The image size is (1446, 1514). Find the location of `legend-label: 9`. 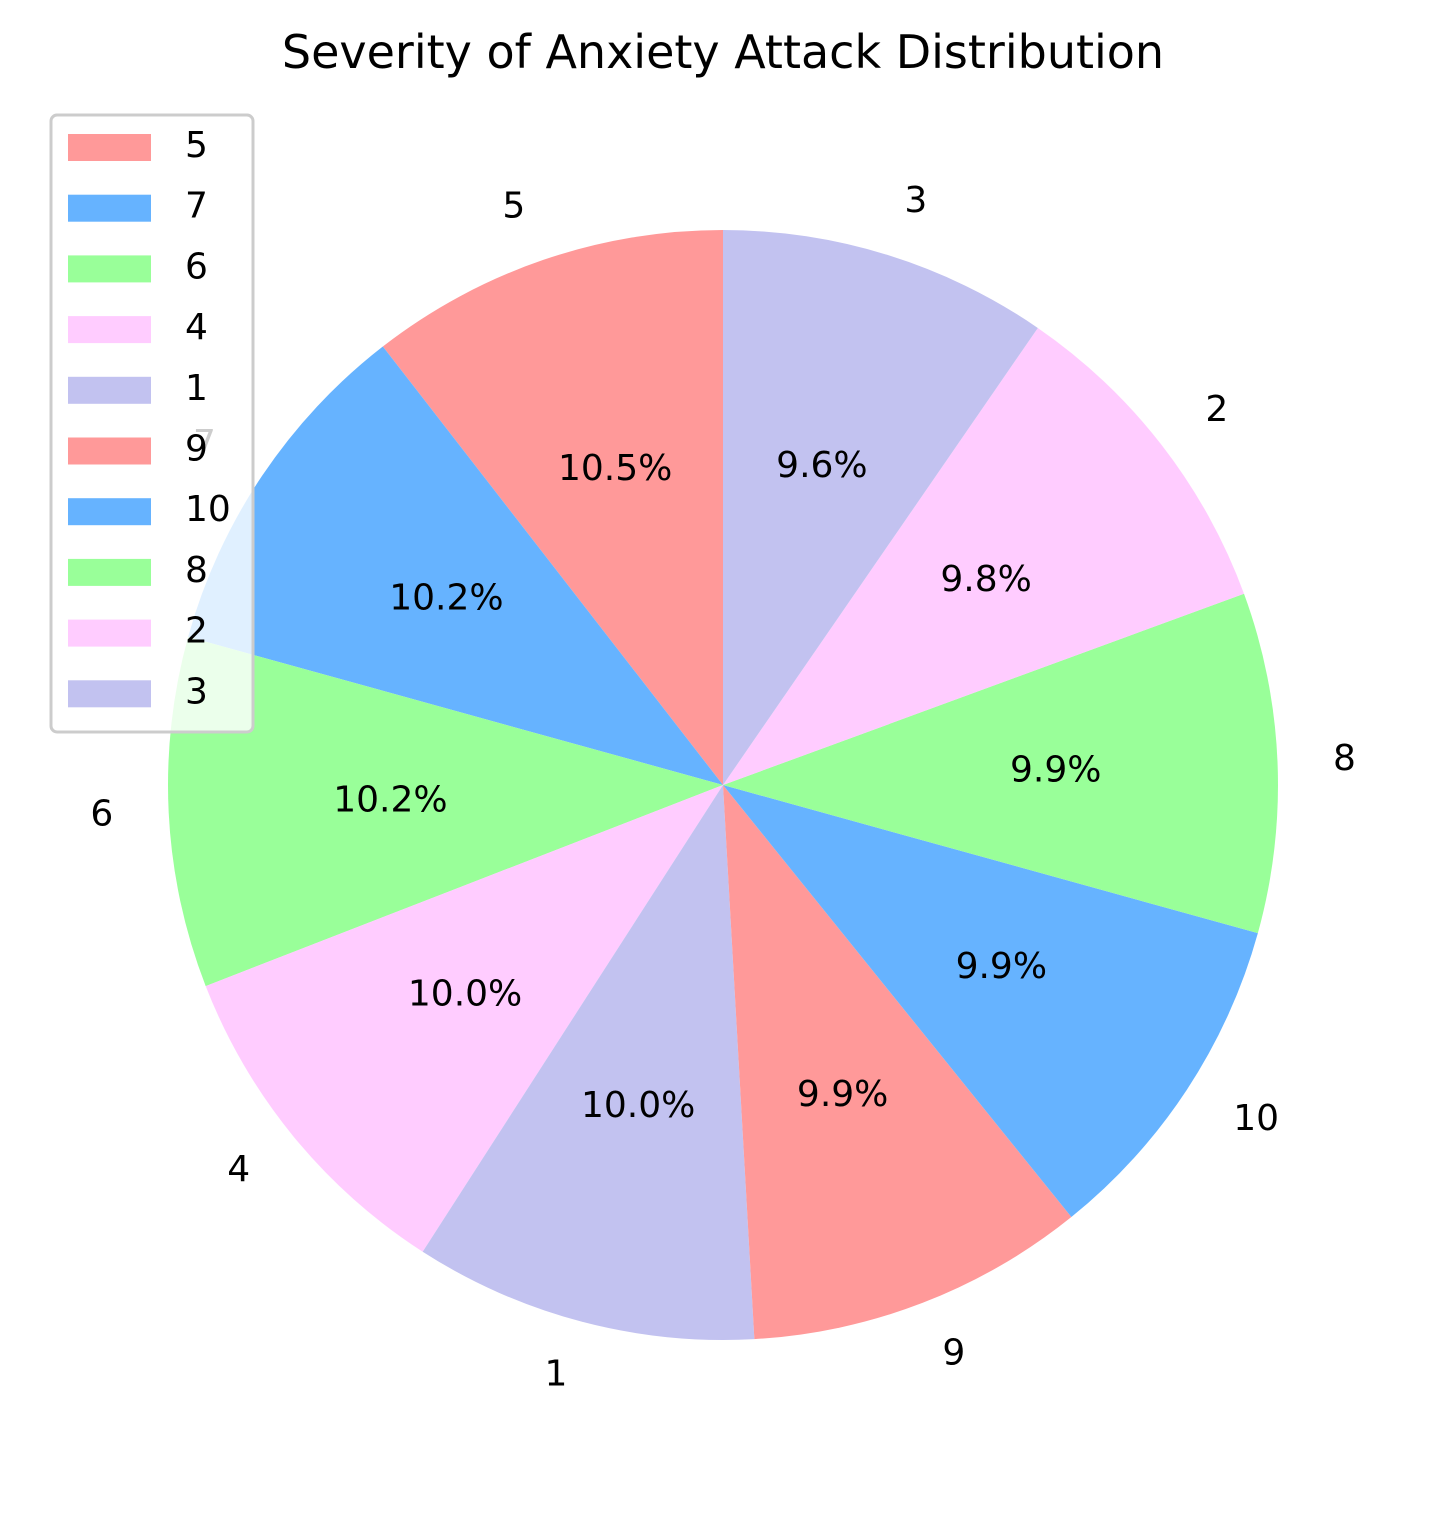

legend-label: 9 is located at coordinates (196, 449).